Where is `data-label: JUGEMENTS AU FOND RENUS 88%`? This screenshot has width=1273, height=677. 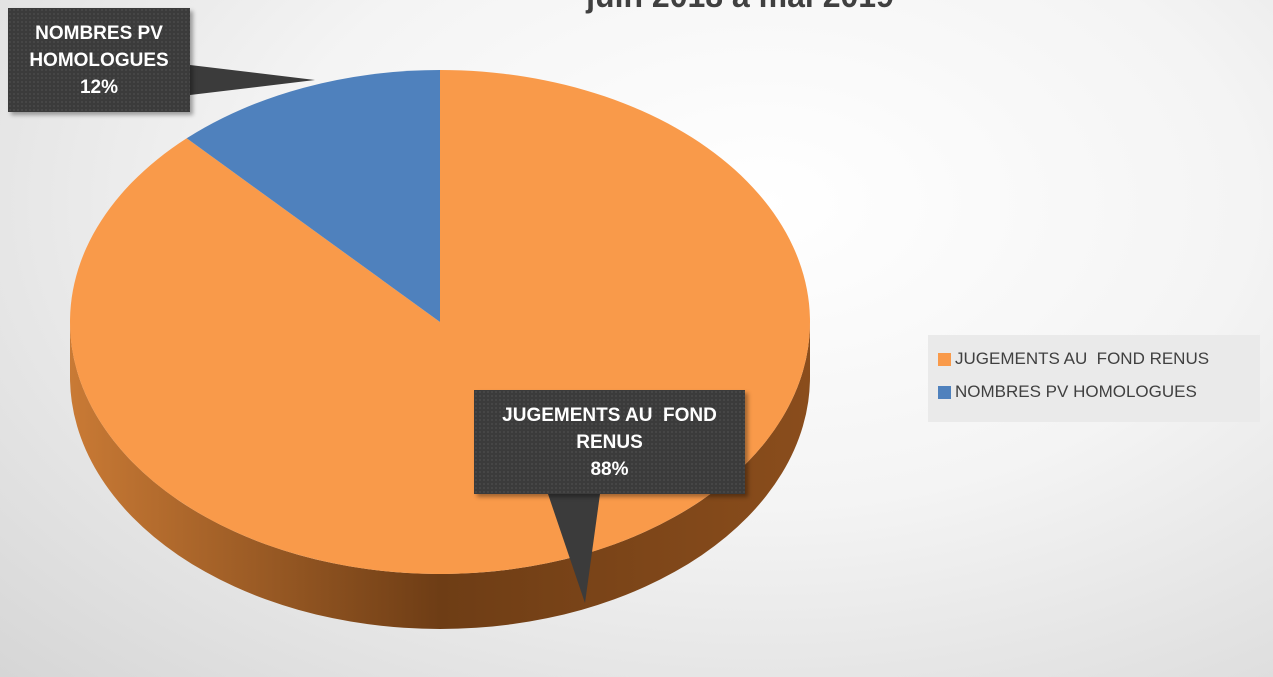 data-label: JUGEMENTS AU FOND RENUS 88% is located at coordinates (609, 442).